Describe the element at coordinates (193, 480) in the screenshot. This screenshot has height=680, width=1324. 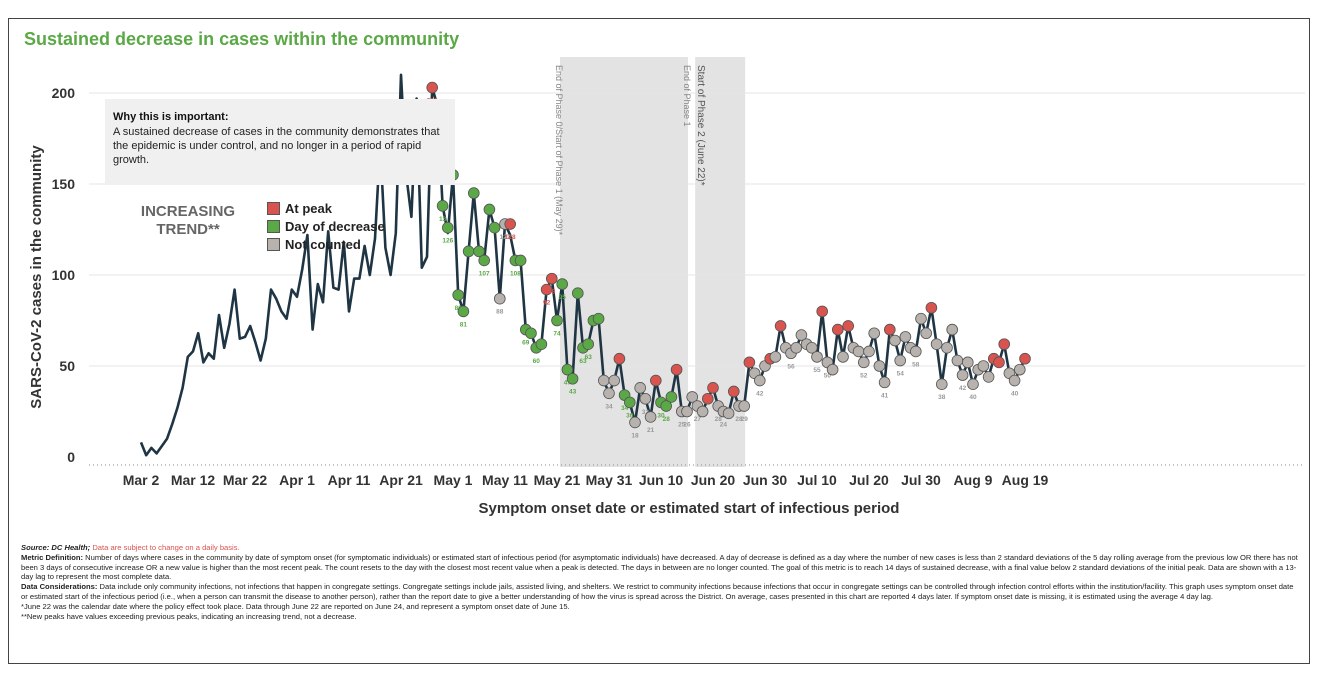
I see `x-tick-label: Mar 12` at that location.